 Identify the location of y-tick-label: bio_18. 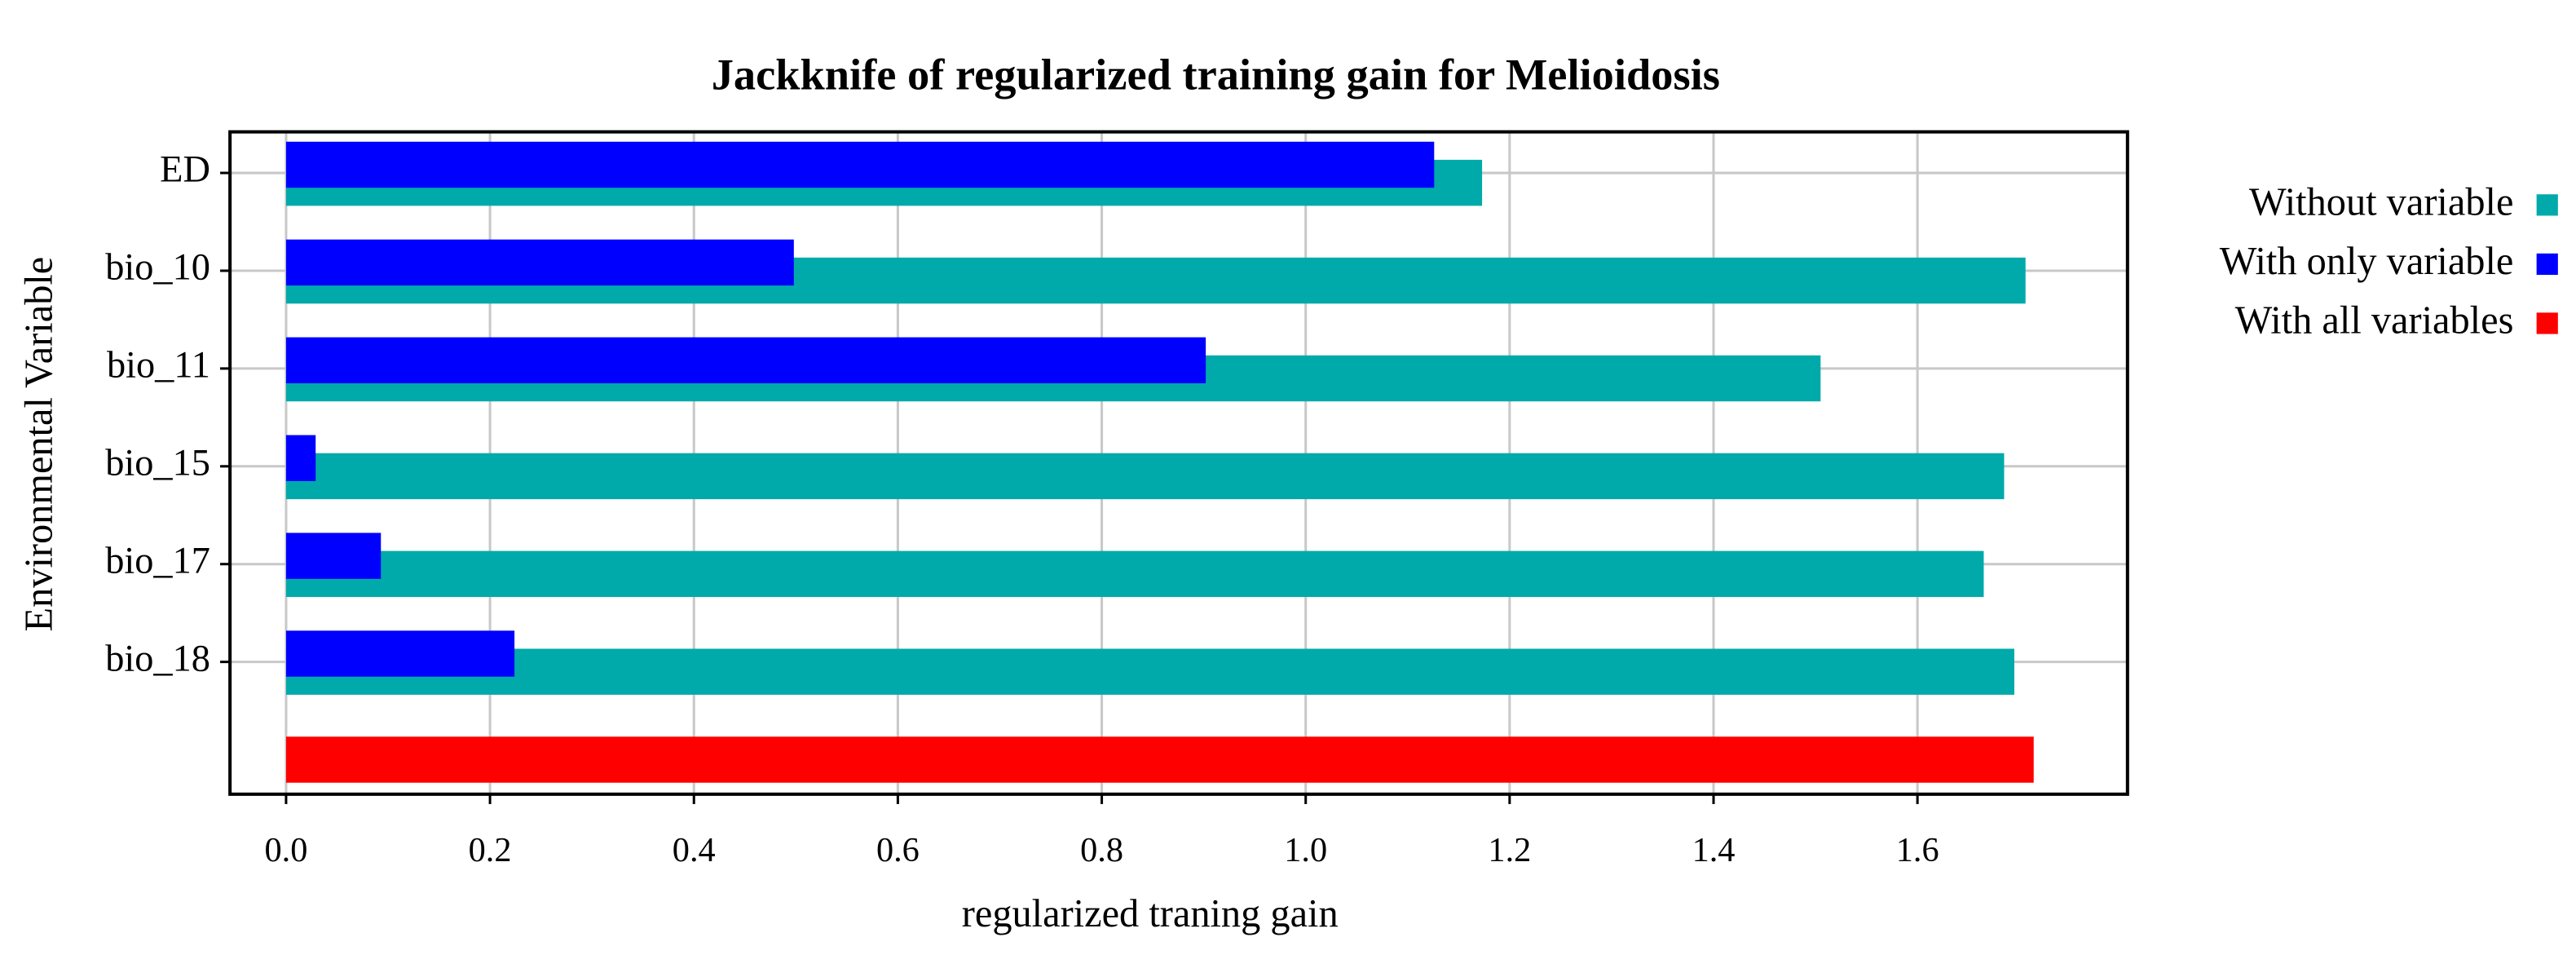
(157, 658).